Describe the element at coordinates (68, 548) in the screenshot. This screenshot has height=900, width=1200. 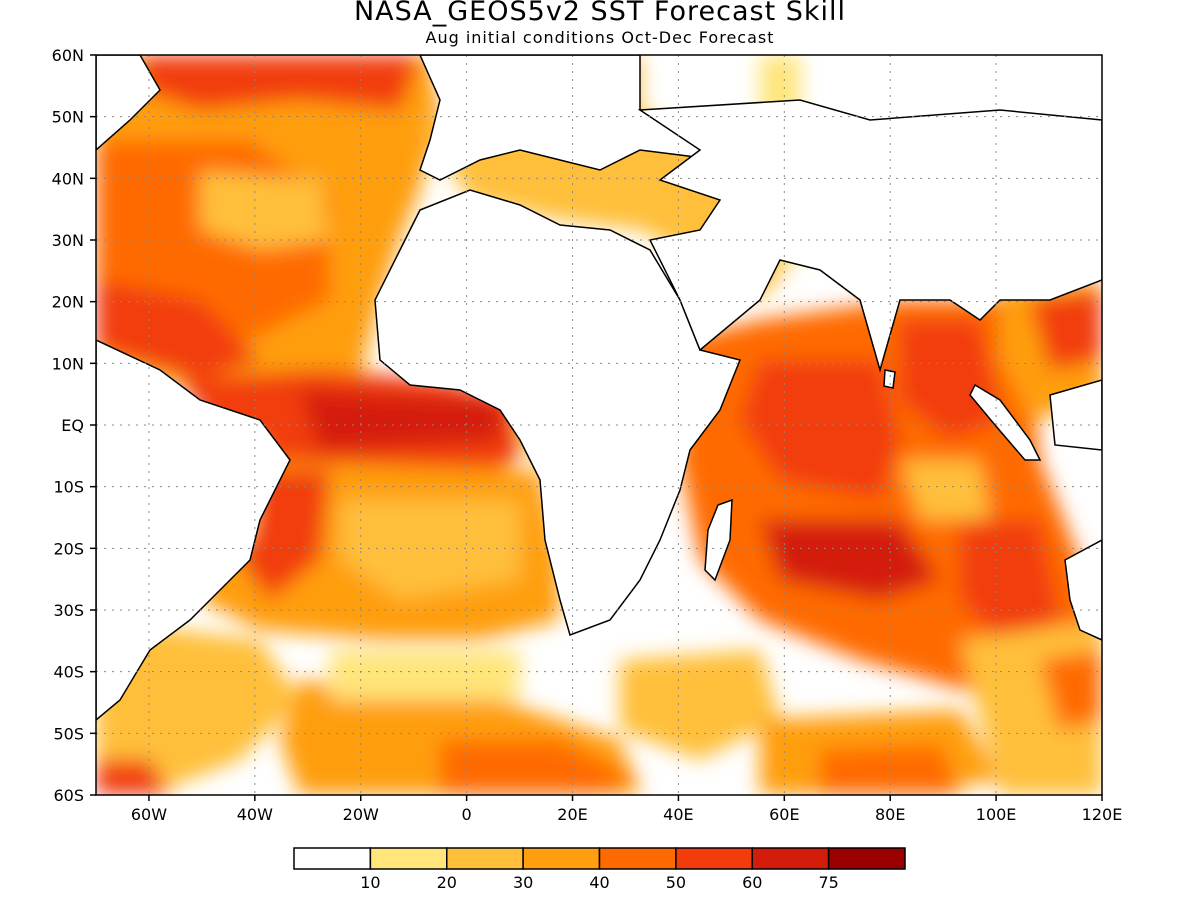
I see `lat-tick-label: 20S` at that location.